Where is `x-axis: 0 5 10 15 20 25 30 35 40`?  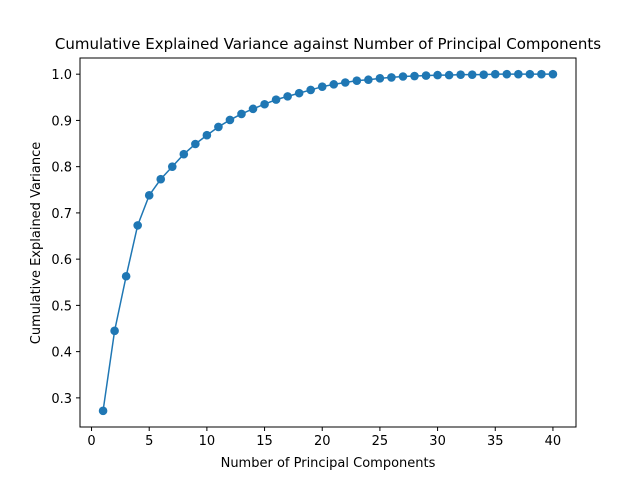
x-axis: 0 5 10 15 20 25 30 35 40 is located at coordinates (324, 438).